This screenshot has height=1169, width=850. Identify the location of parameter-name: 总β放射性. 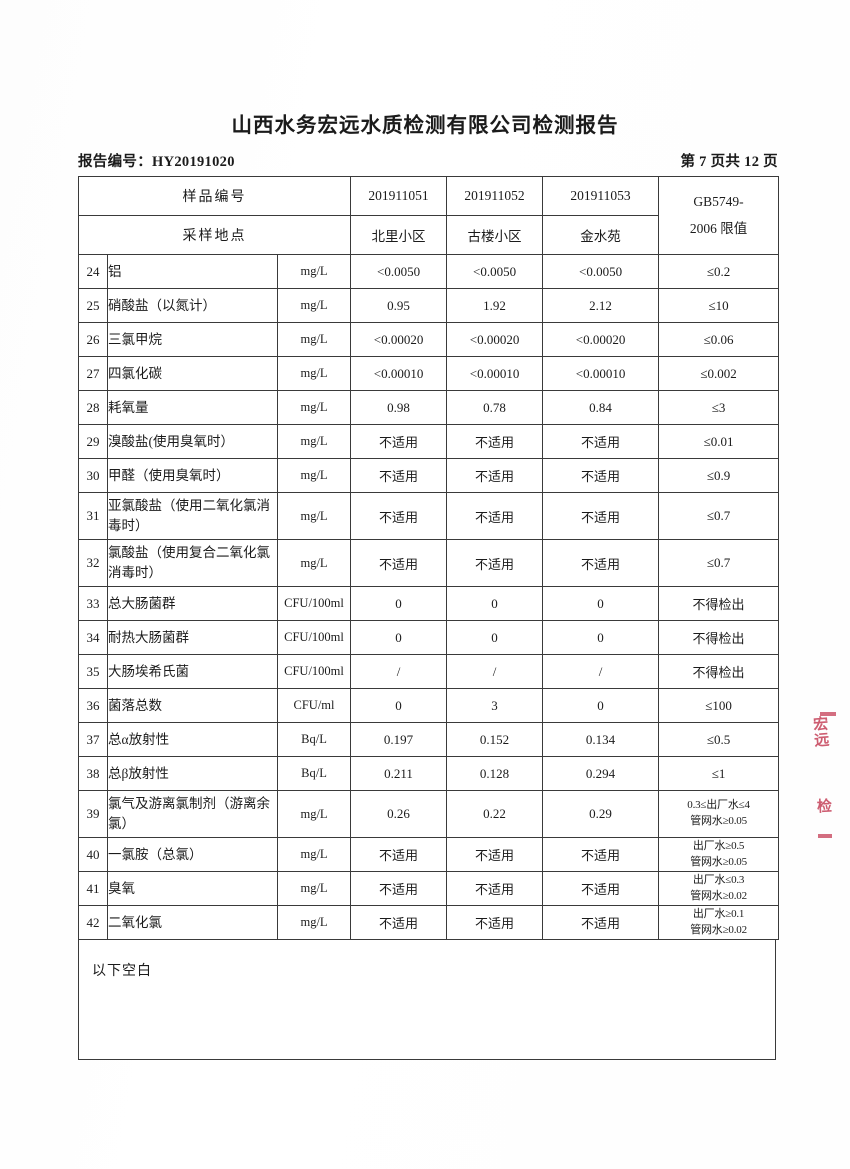
(192, 773).